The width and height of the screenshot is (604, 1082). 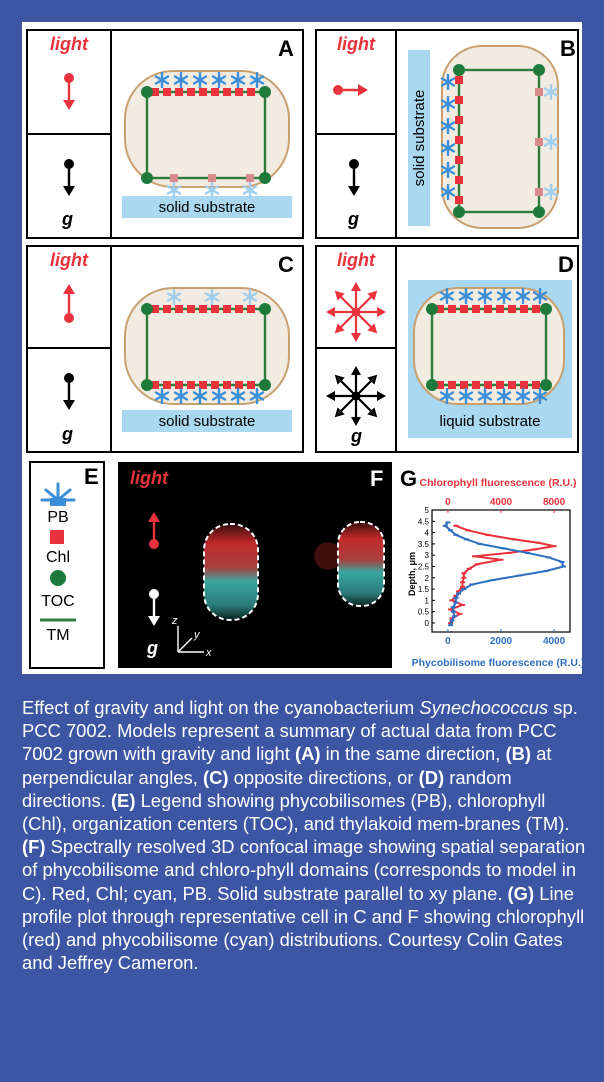 I want to click on caption-ref-d: (D), so click(x=431, y=777).